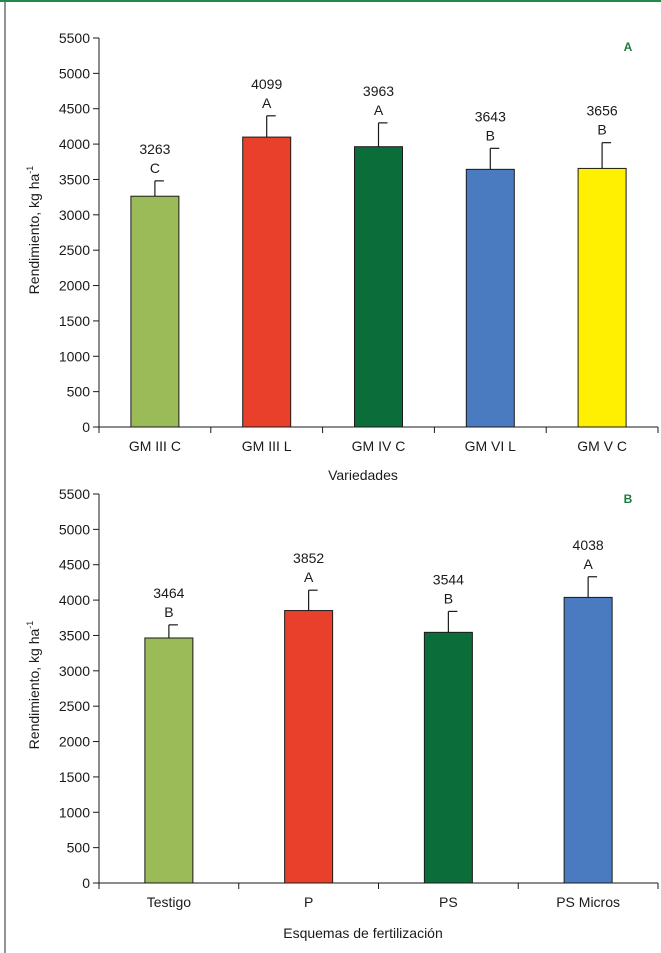 The image size is (661, 953). Describe the element at coordinates (378, 896) in the screenshot. I see `x-axis-ticks: Testigo P PS PS Micros` at that location.